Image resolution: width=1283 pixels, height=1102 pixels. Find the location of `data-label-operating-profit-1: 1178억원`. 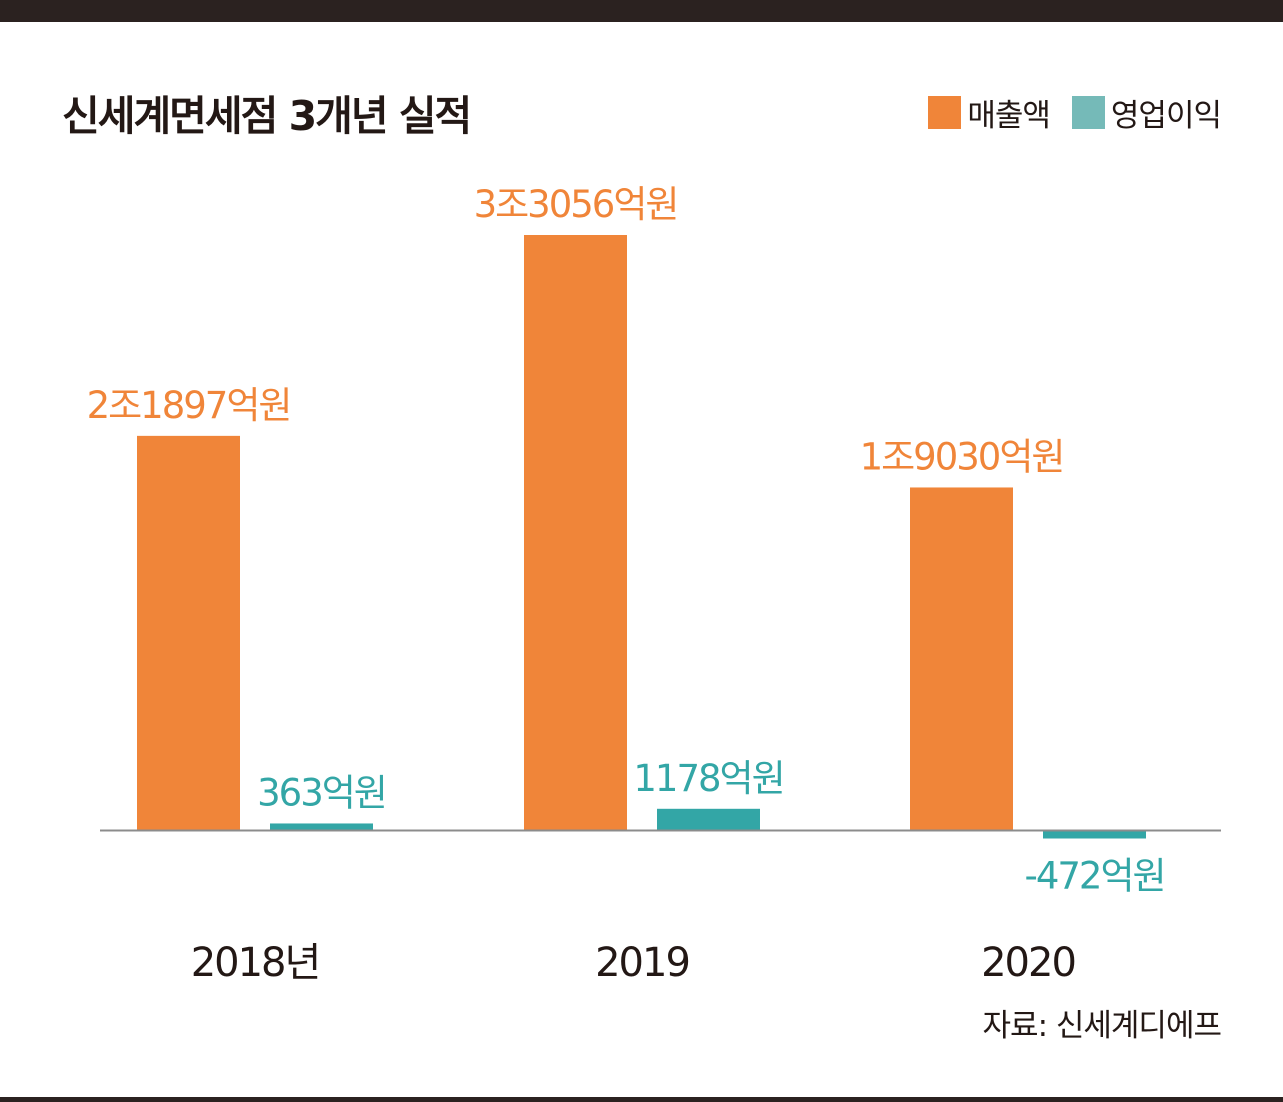

data-label-operating-profit-1: 1178억원 is located at coordinates (708, 778).